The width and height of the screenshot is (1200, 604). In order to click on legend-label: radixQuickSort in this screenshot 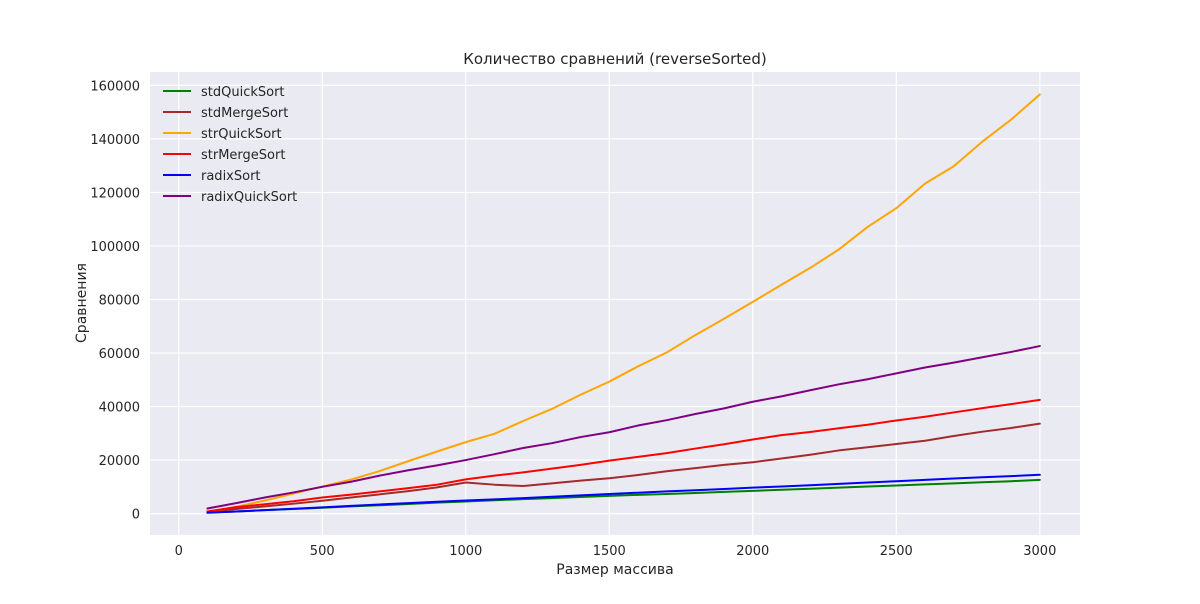, I will do `click(249, 197)`.